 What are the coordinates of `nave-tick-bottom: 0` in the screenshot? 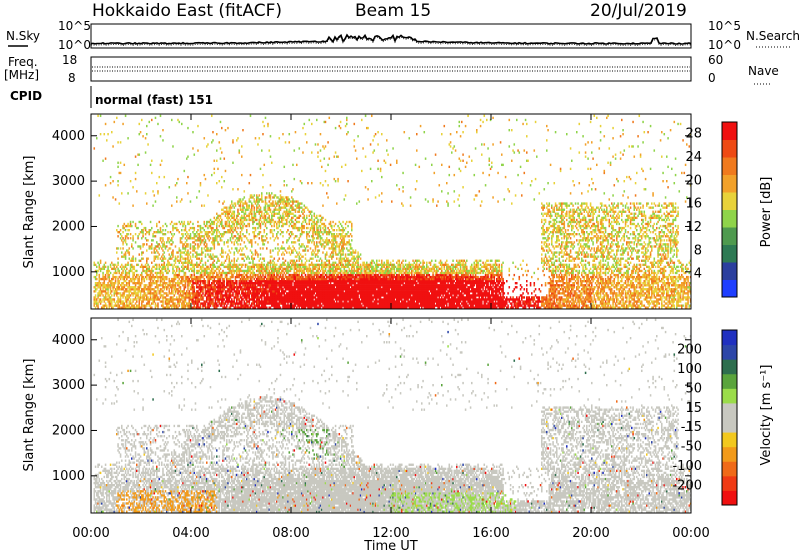 It's located at (712, 78).